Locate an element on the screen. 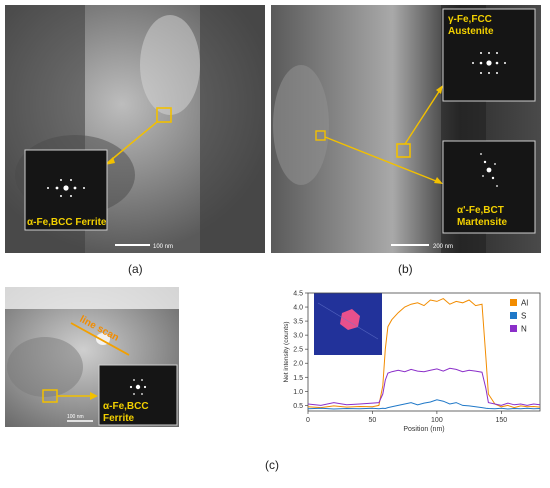  inset-martensite-line2: Martensite is located at coordinates (482, 222).